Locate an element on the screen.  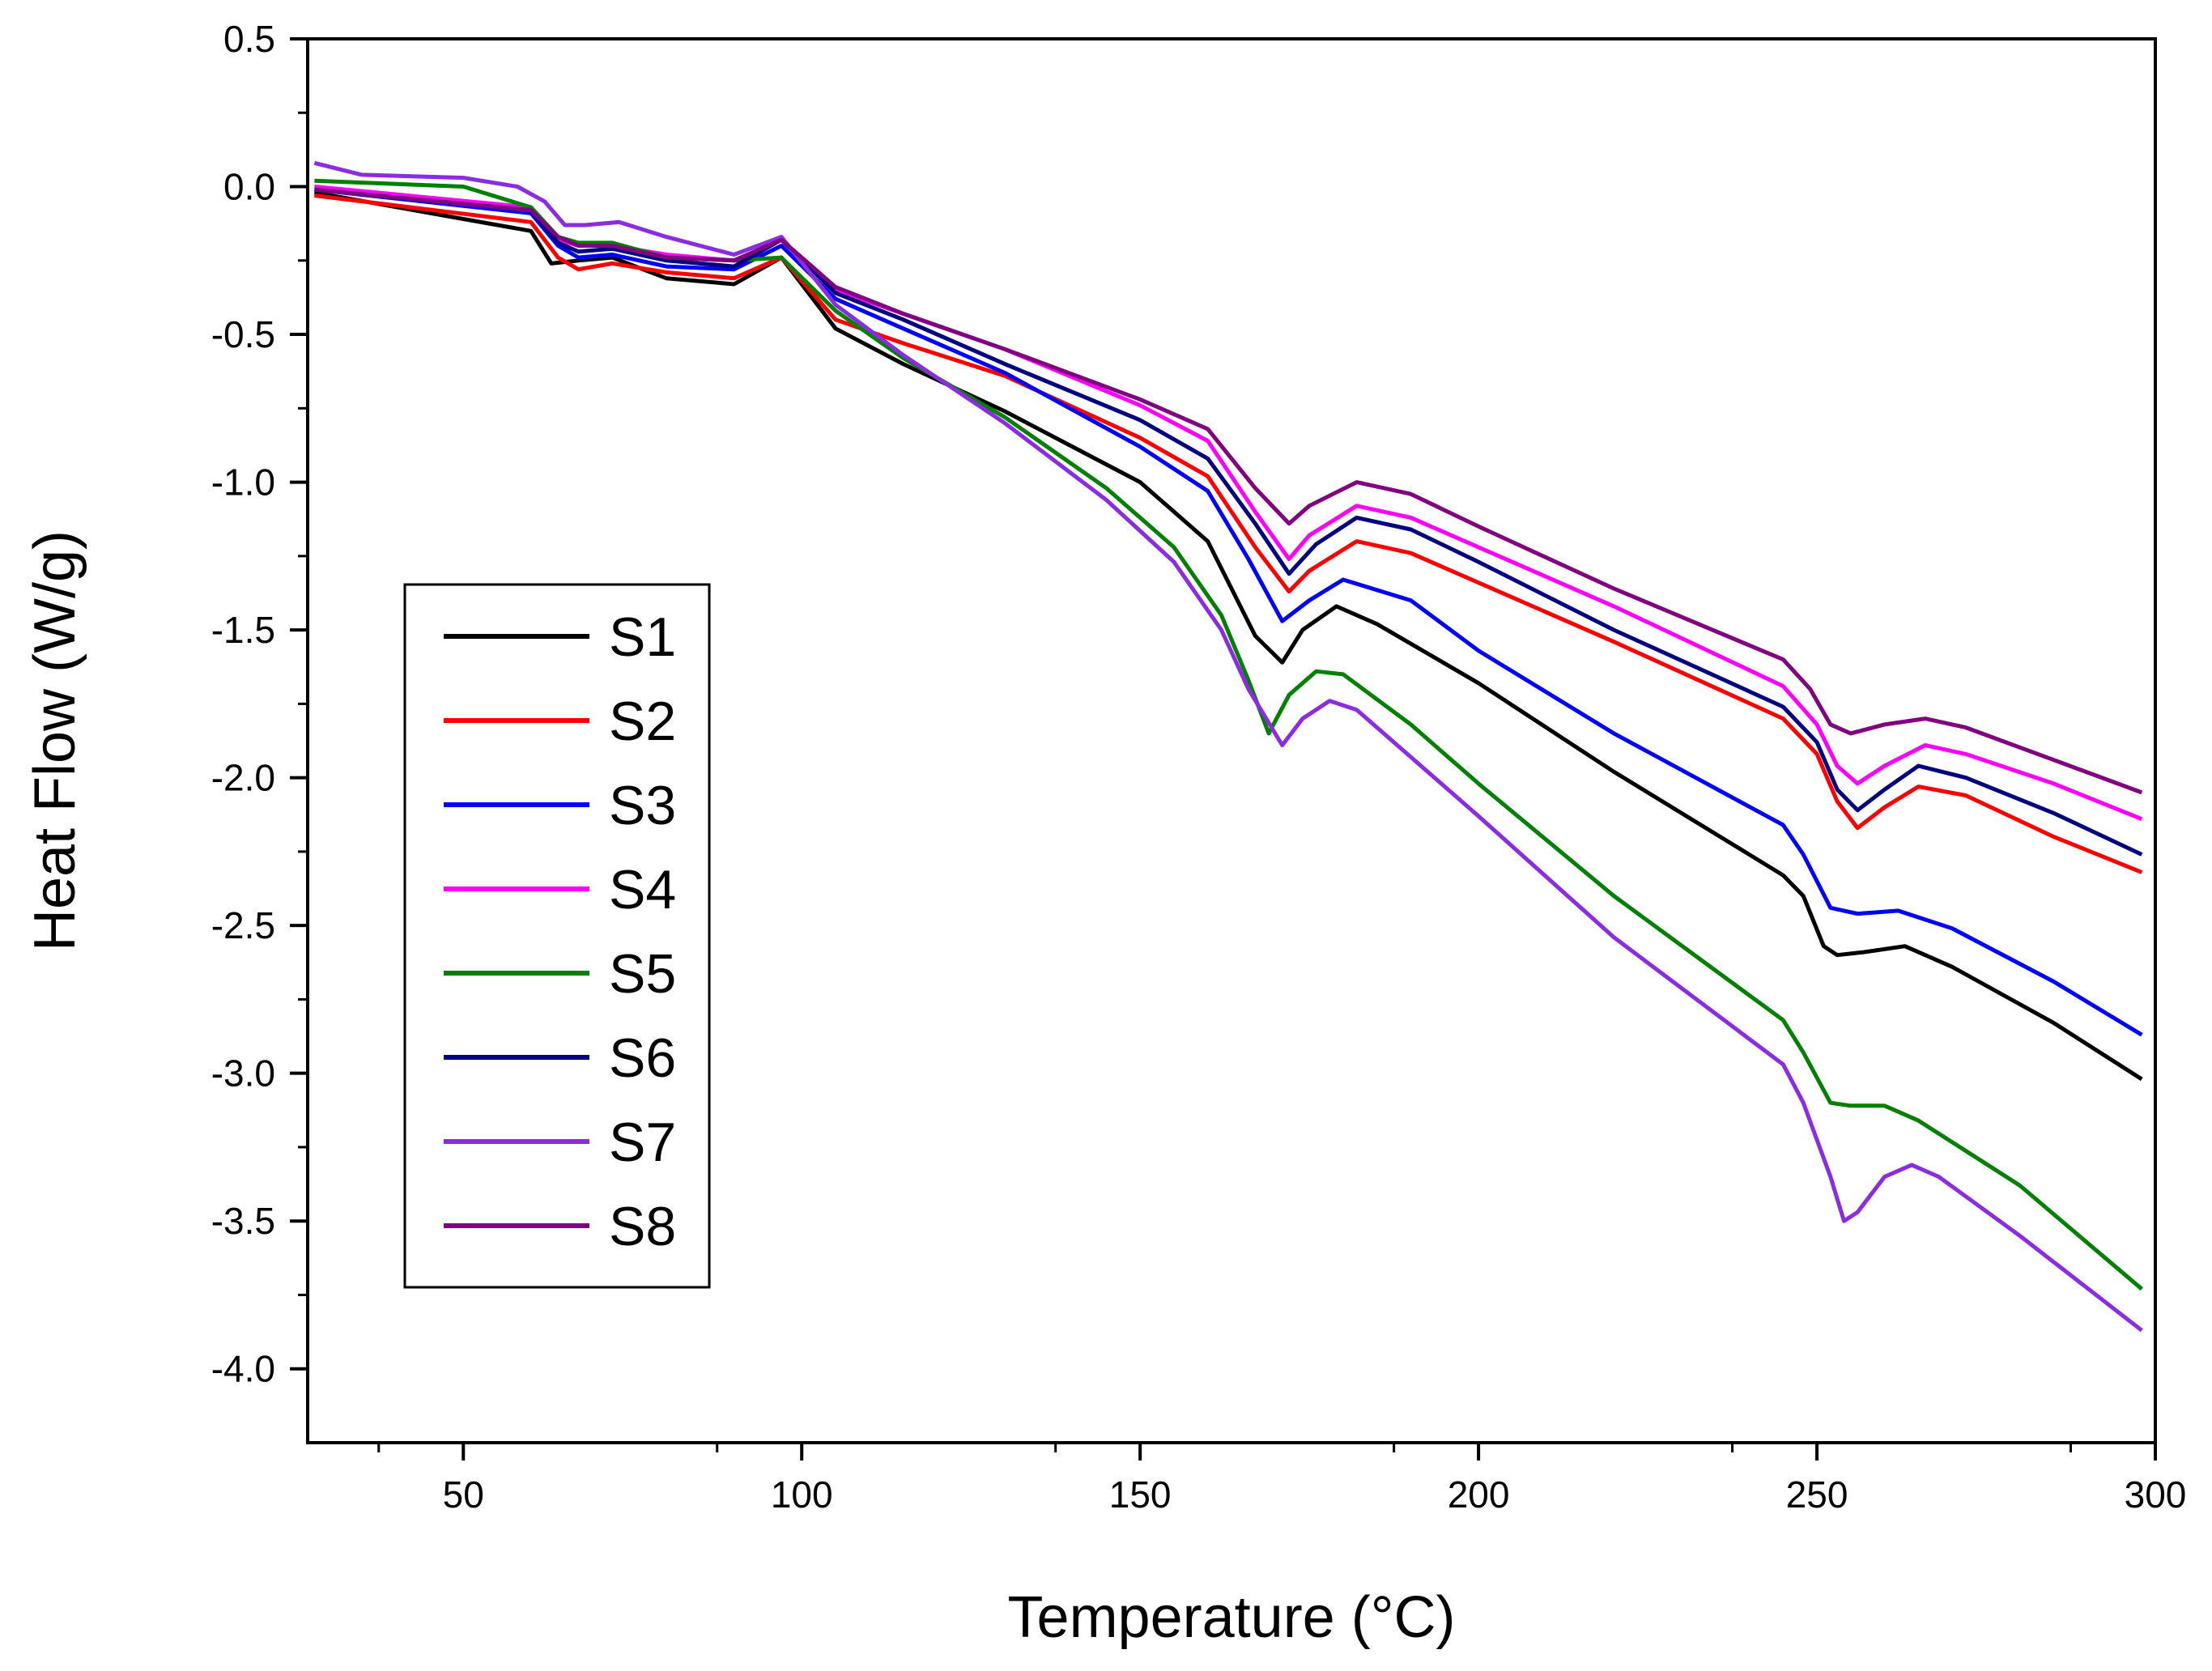
y-tick-label: -1.0 is located at coordinates (243, 482).